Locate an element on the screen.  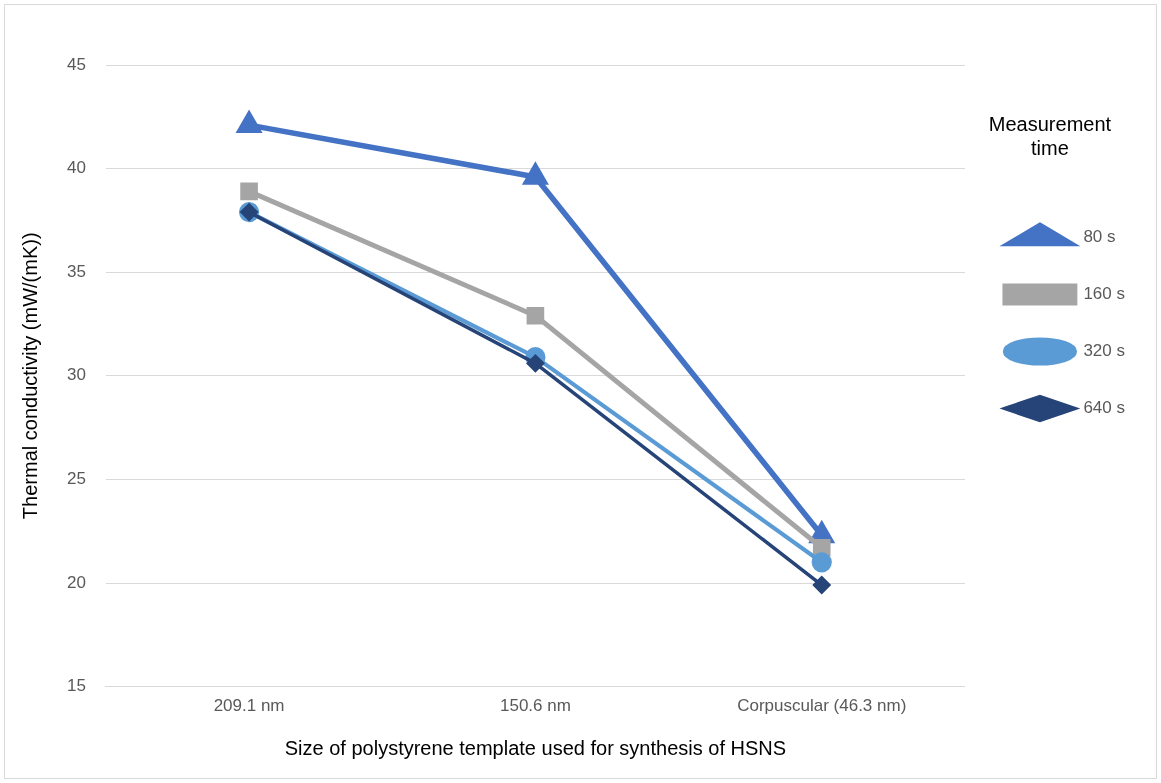
x-tick-label: 150.6 nm is located at coordinates (535, 706).